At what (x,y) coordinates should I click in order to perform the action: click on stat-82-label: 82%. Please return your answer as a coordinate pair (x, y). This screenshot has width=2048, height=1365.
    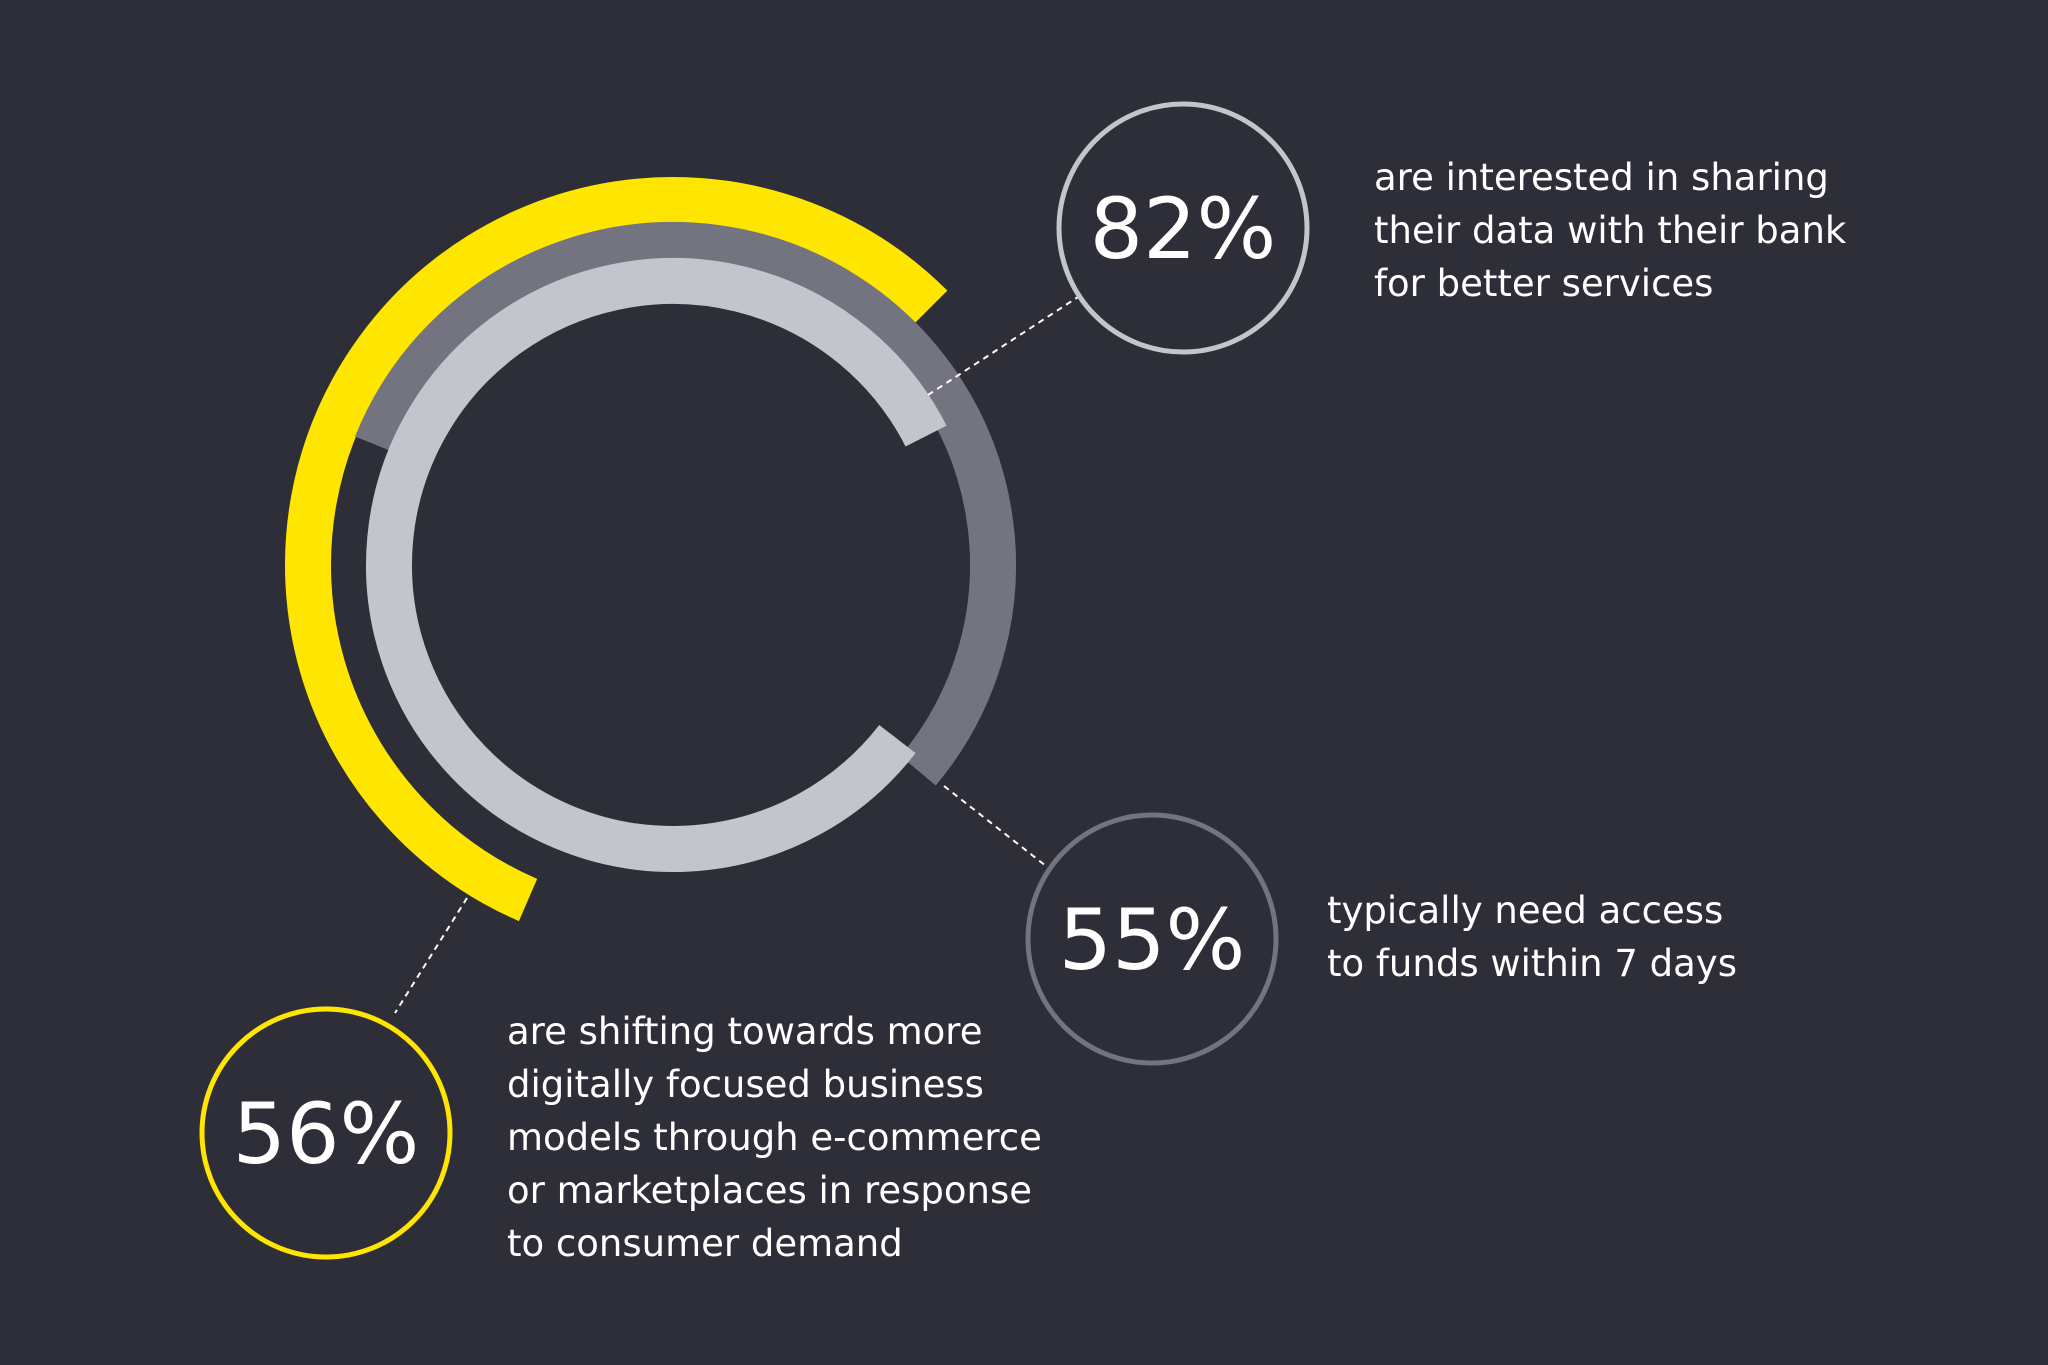
    Looking at the image, I should click on (1183, 229).